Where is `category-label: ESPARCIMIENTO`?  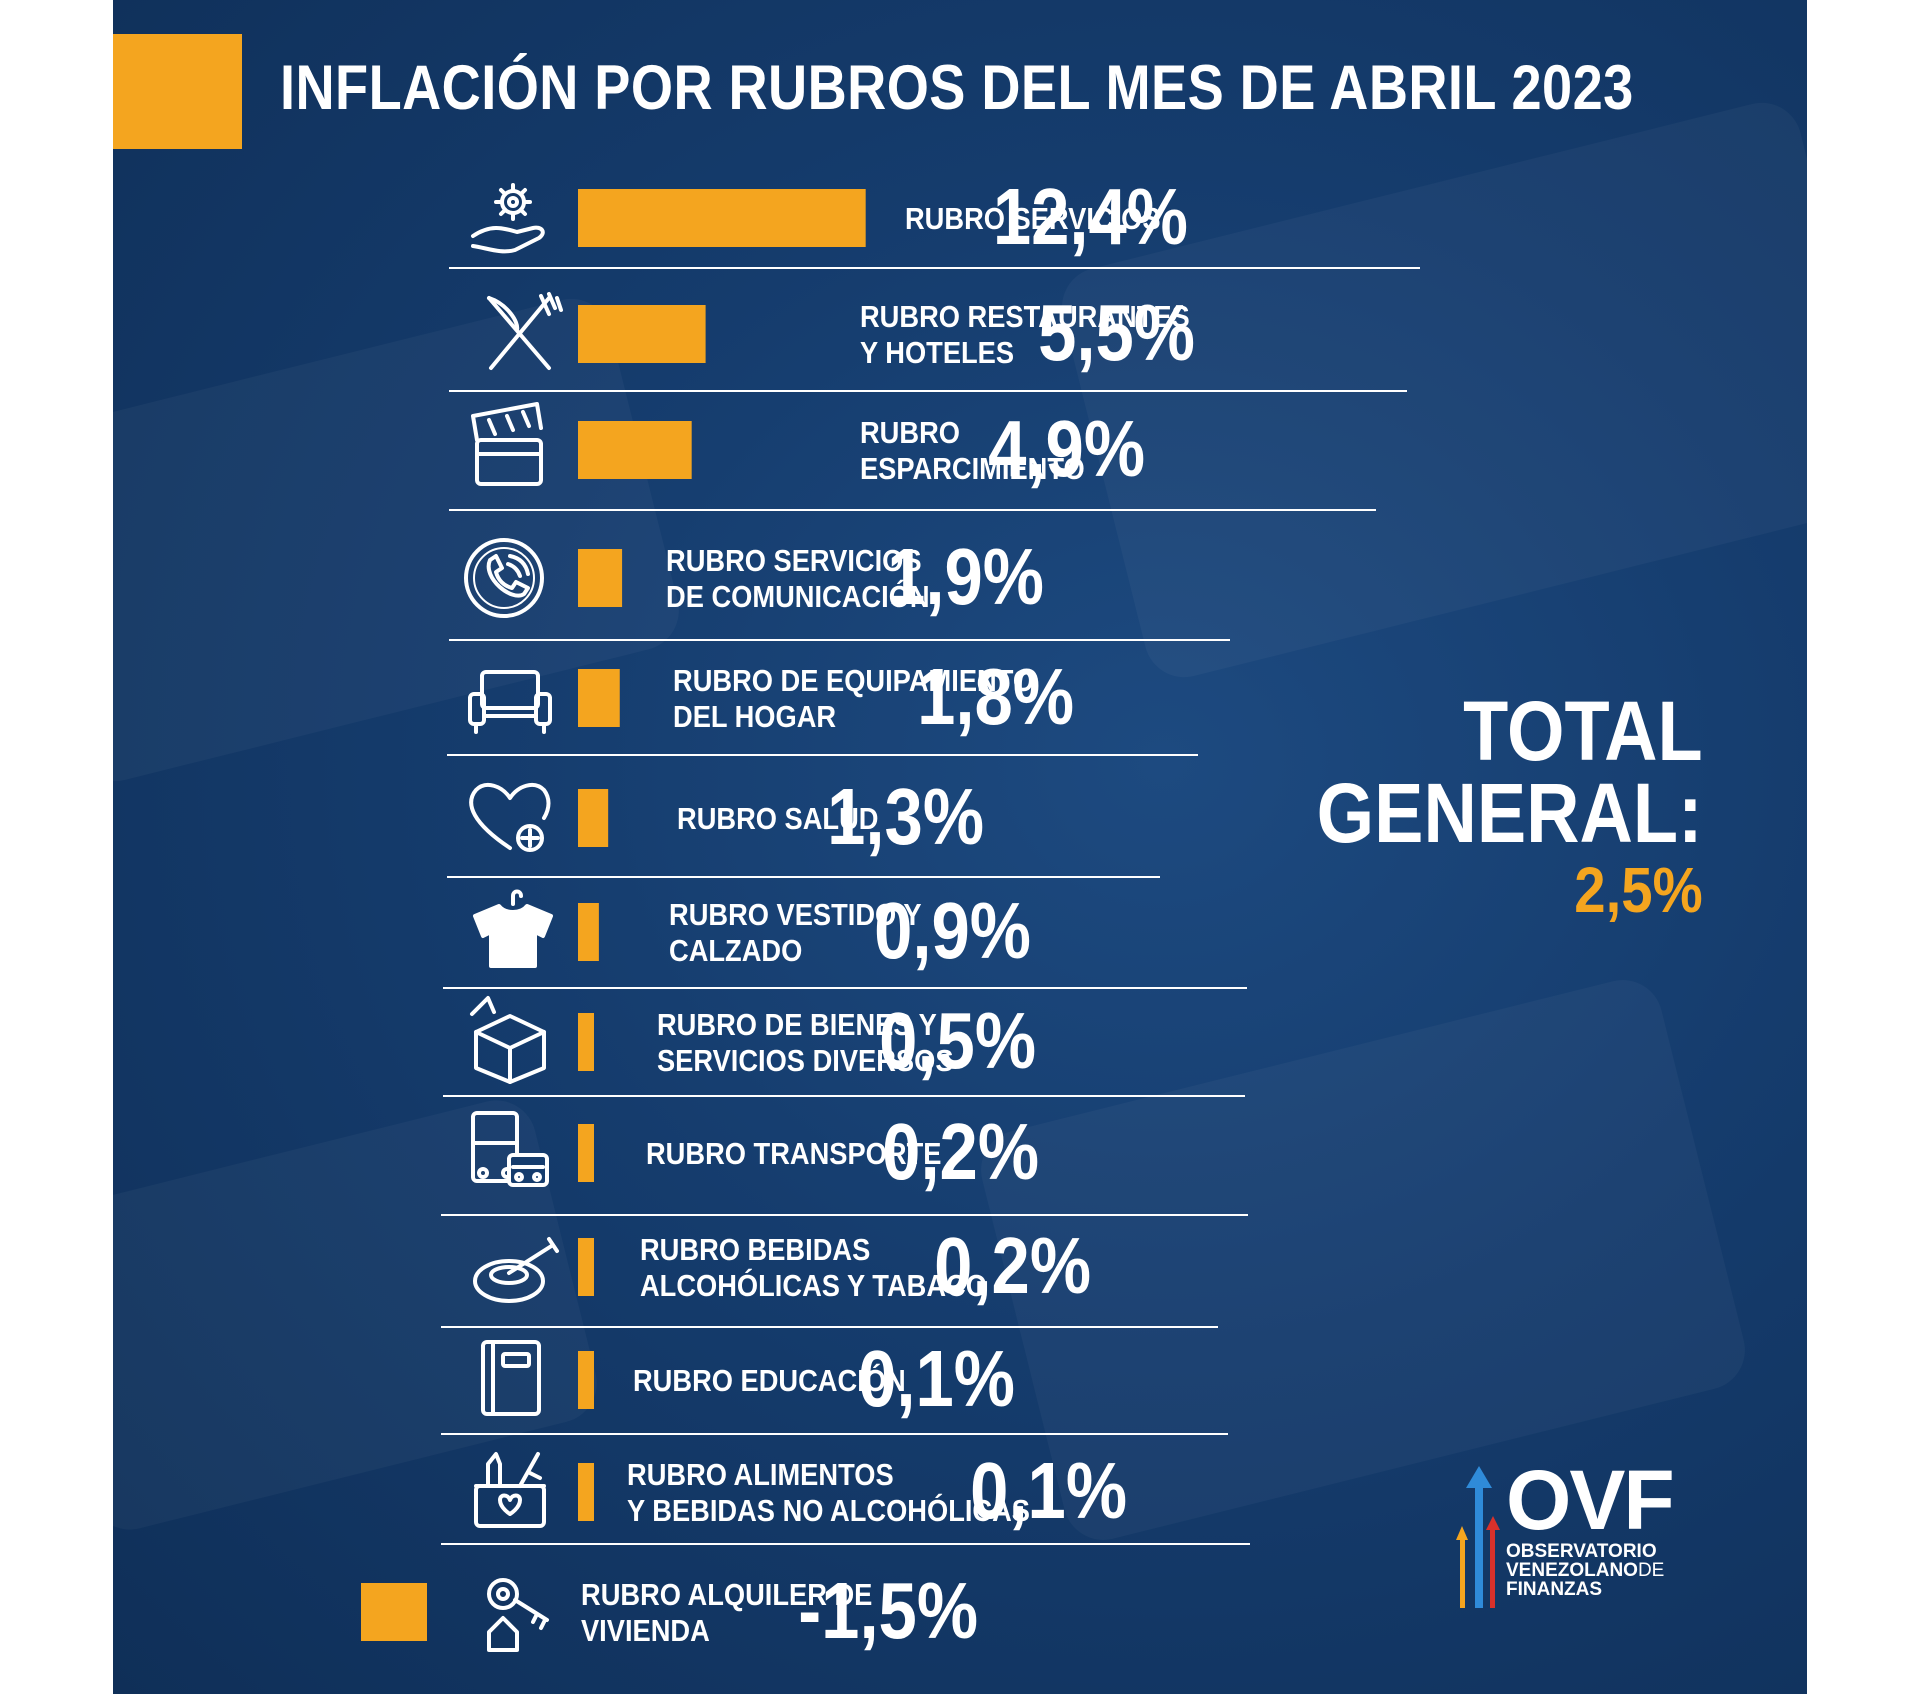 category-label: ESPARCIMIENTO is located at coordinates (972, 469).